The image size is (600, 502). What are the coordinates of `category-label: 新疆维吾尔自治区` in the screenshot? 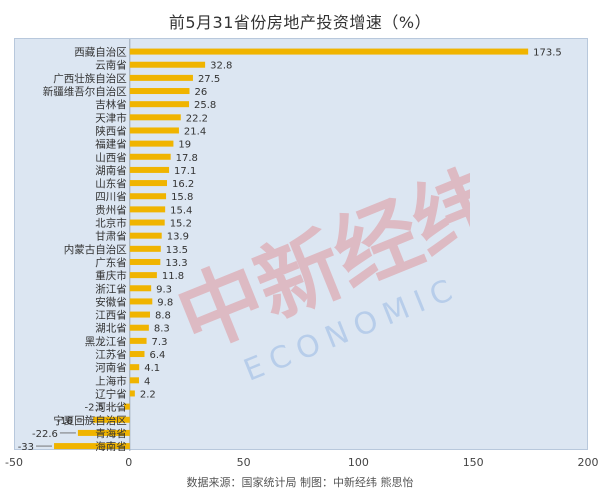 It's located at (85, 91).